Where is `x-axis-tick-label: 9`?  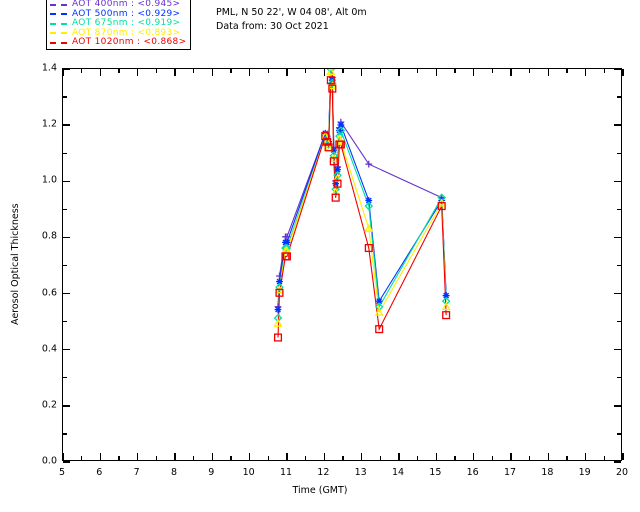
x-axis-tick-label: 9 is located at coordinates (211, 472).